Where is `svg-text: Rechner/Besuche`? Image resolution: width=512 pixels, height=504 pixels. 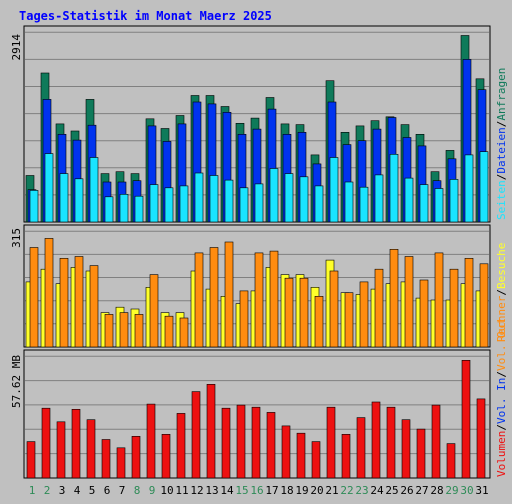
svg-text: Rechner/Besuche is located at coordinates (501, 292).